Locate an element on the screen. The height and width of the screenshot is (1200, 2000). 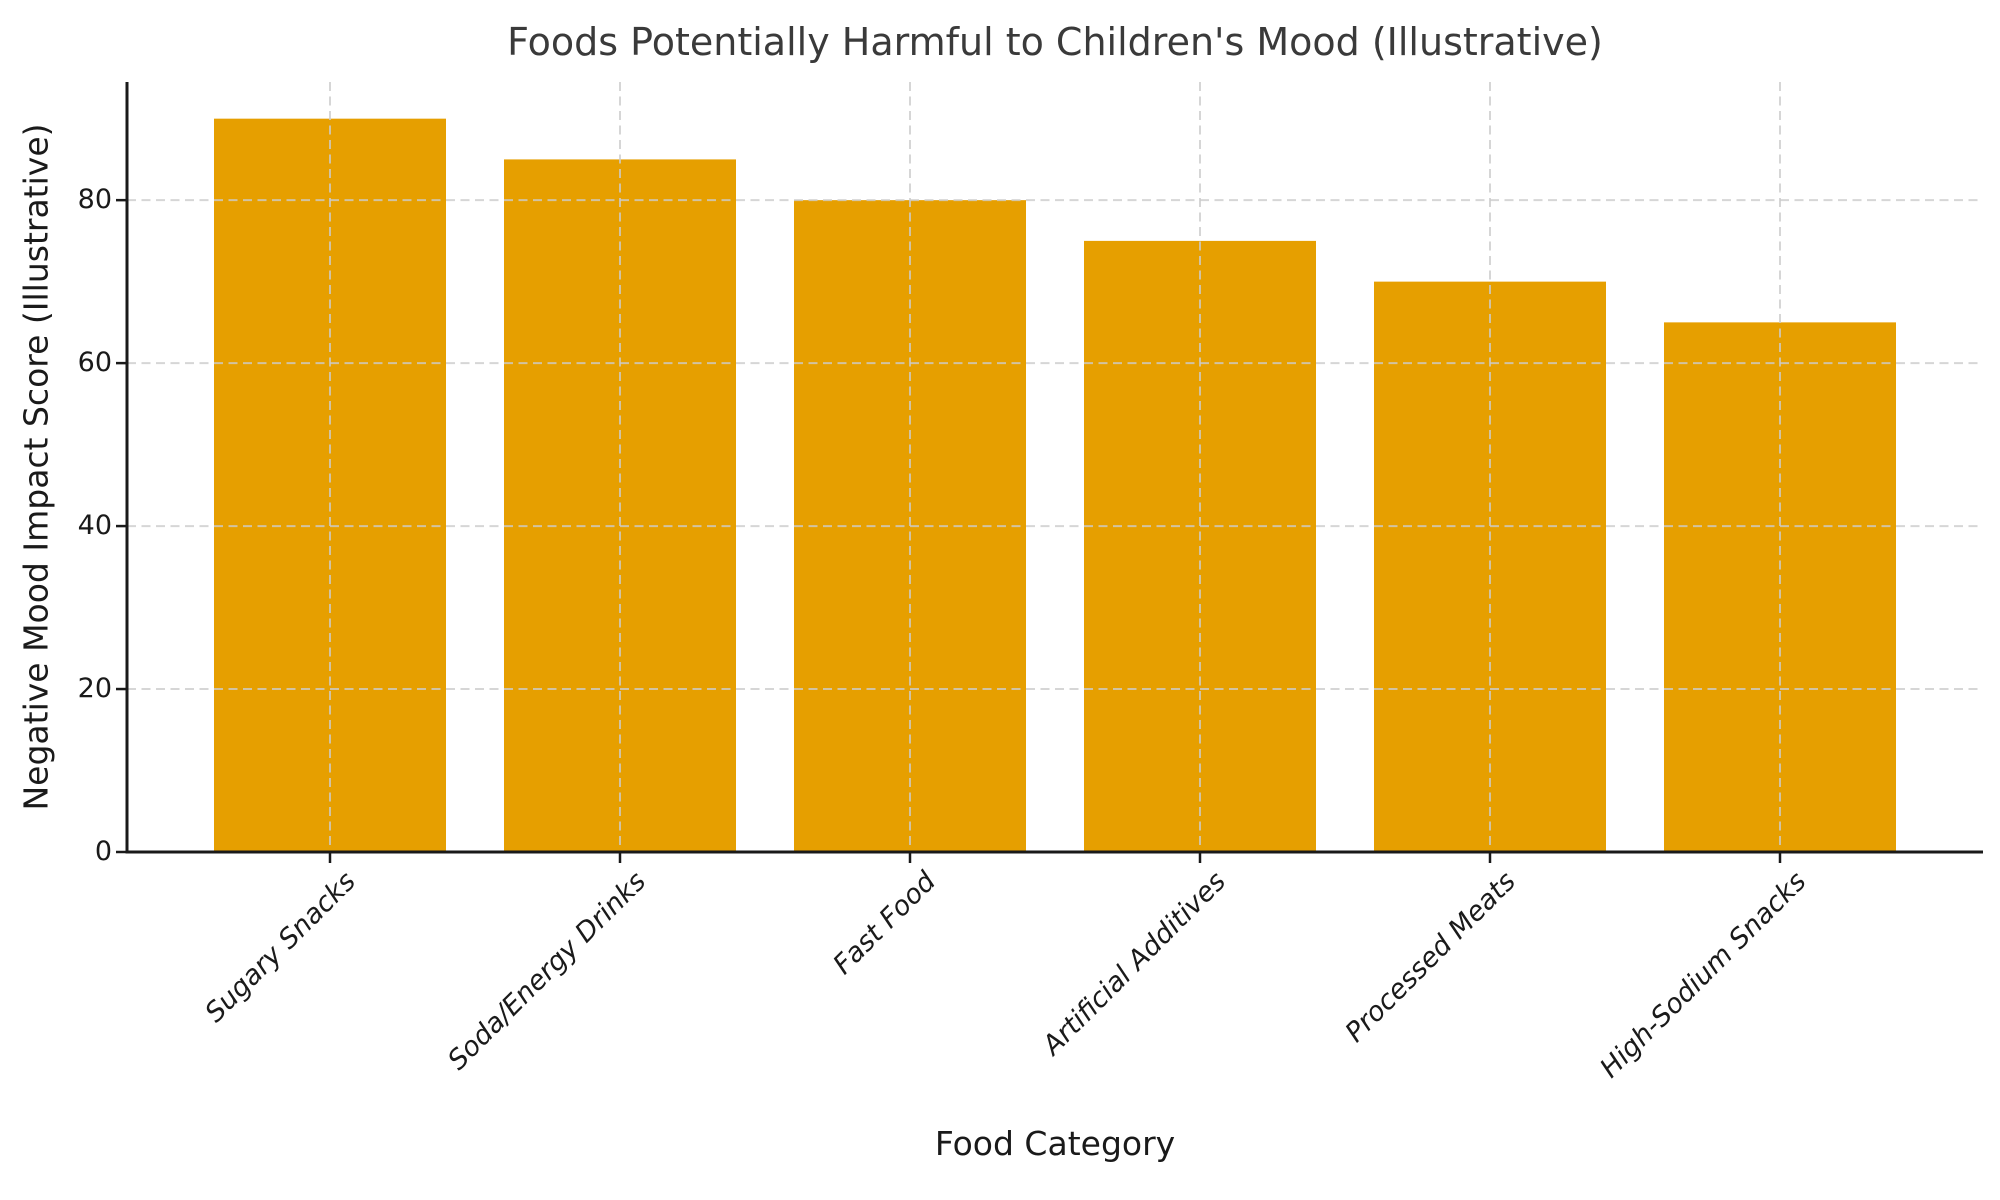
ytick-label-0: 0 is located at coordinates (103, 851).